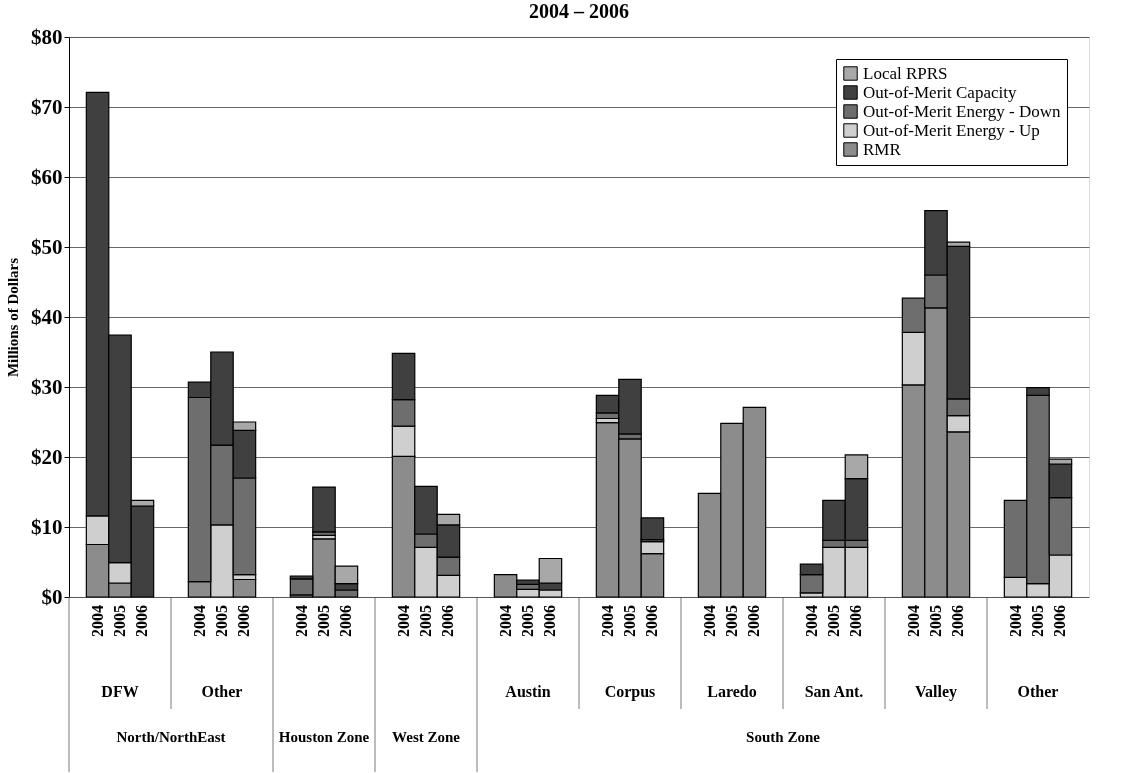  What do you see at coordinates (324, 737) in the screenshot?
I see `text: Houston Zone` at bounding box center [324, 737].